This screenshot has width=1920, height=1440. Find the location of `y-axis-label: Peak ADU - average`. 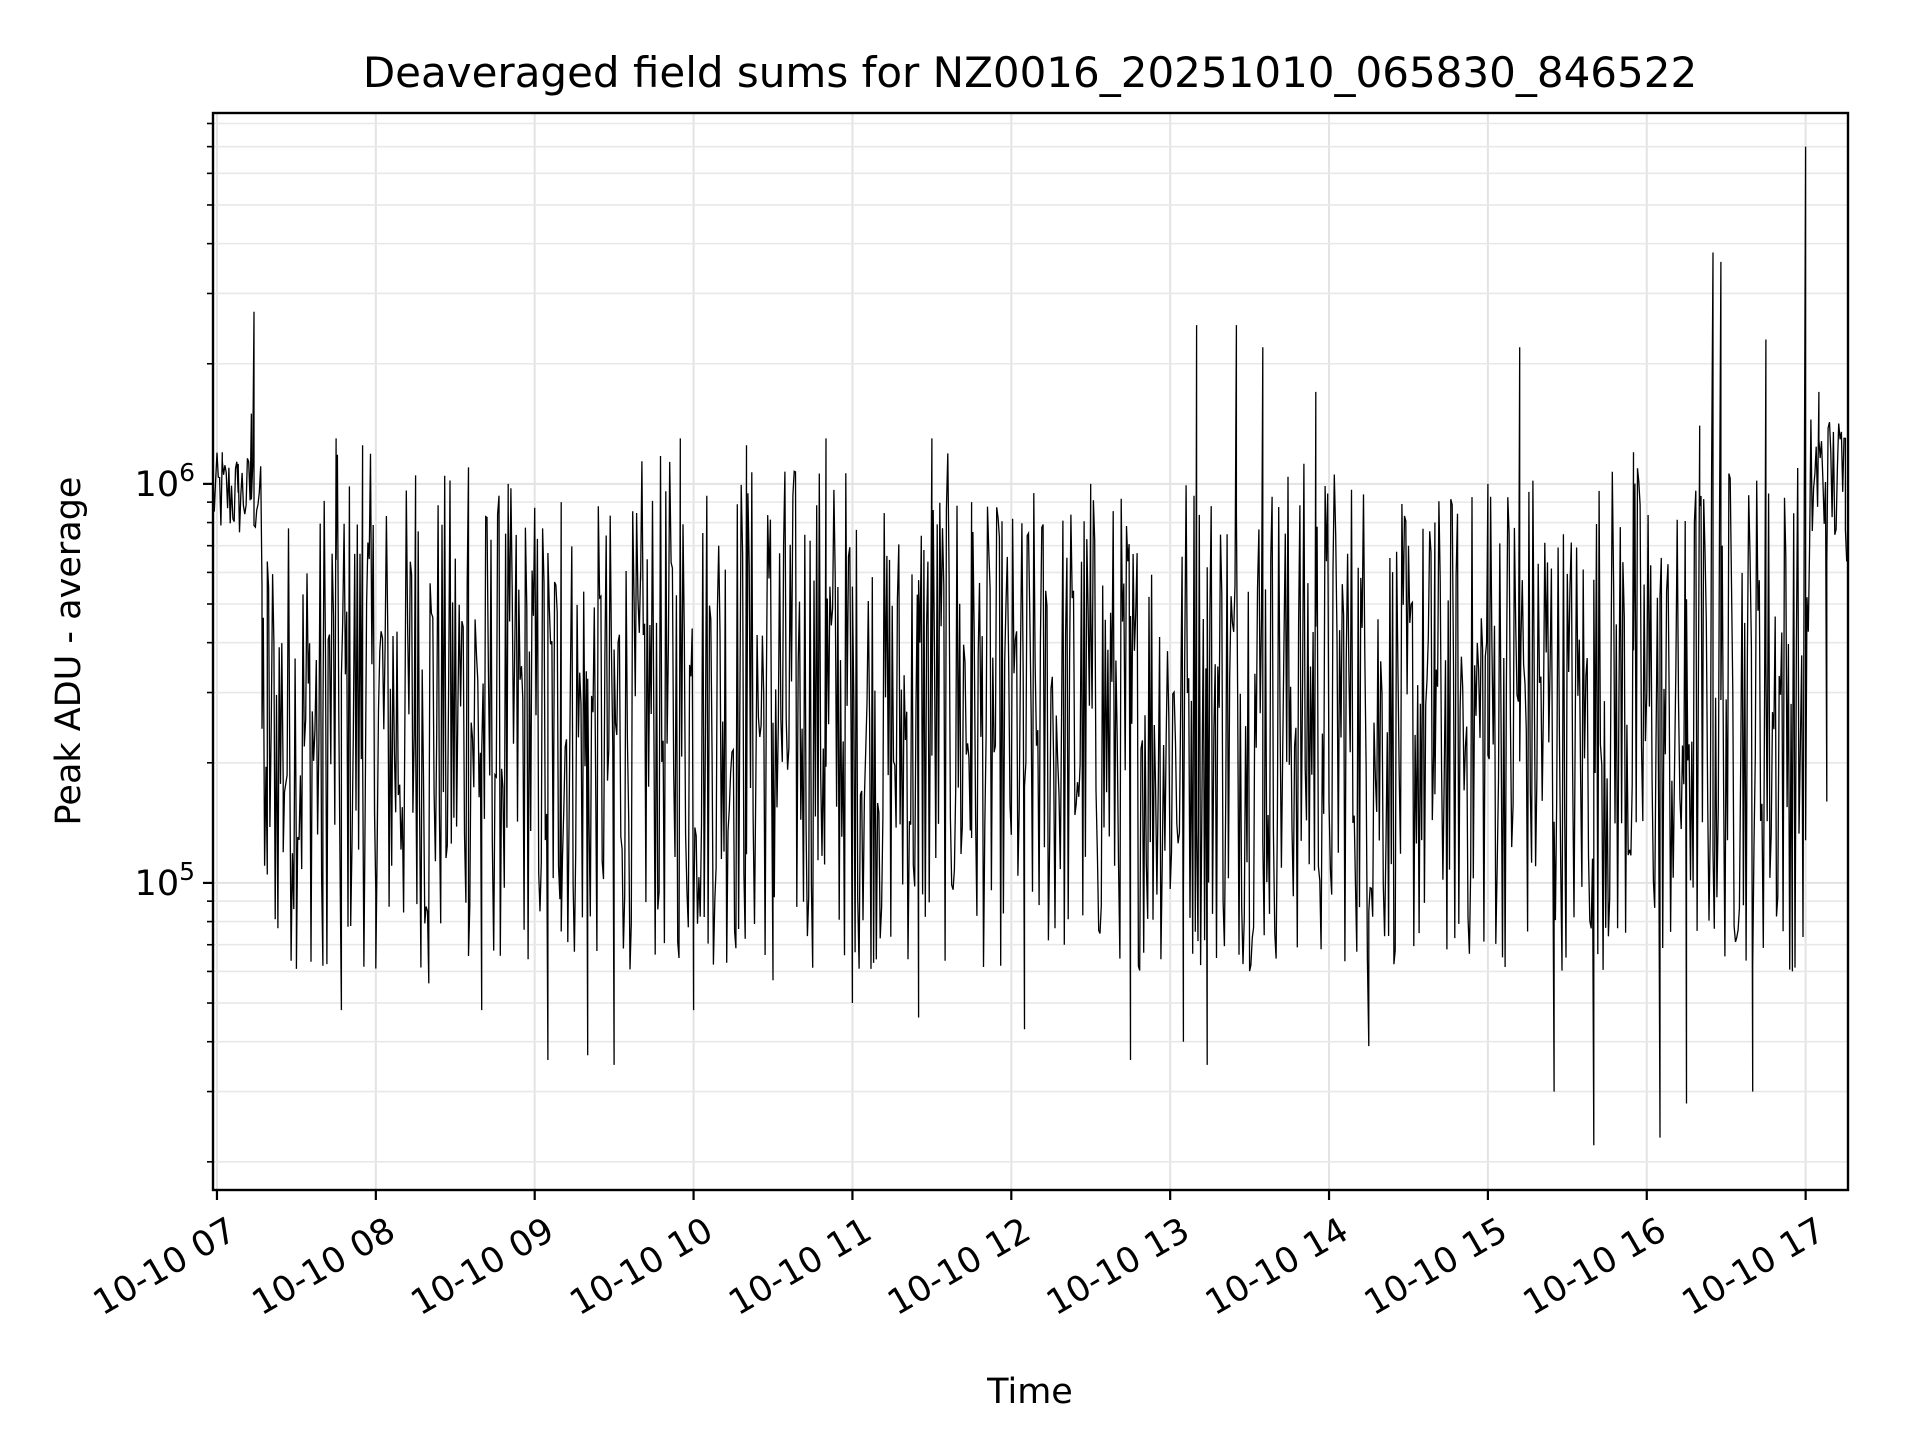

y-axis-label: Peak ADU - average is located at coordinates (69, 651).